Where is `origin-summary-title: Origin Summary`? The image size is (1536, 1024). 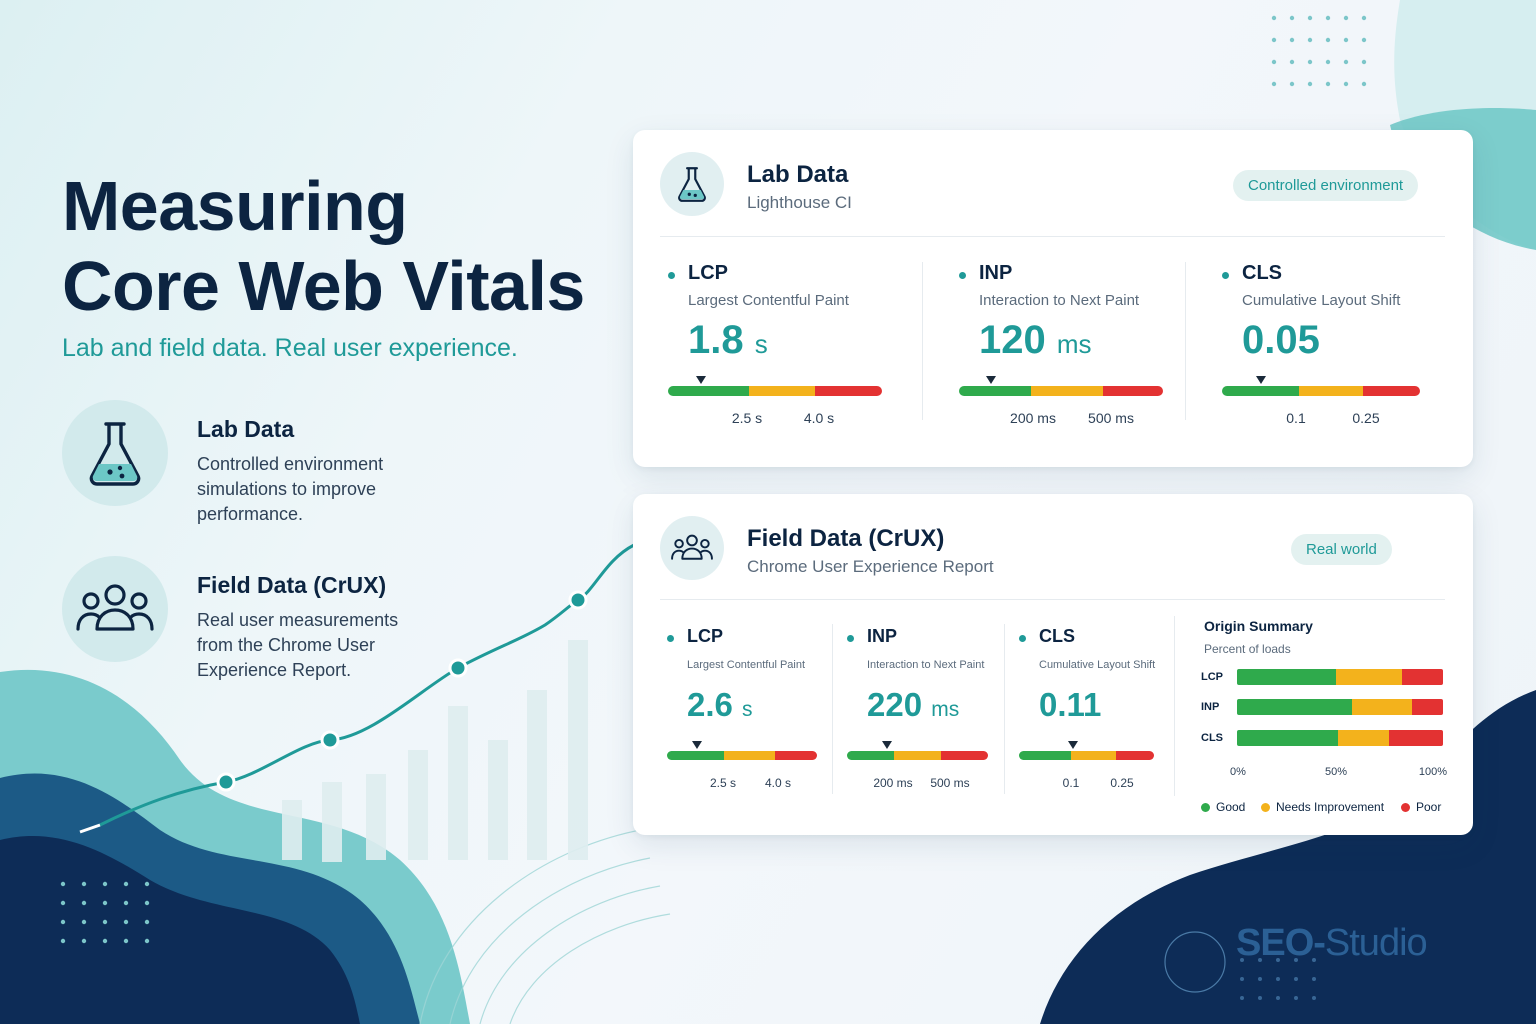 origin-summary-title: Origin Summary is located at coordinates (1258, 626).